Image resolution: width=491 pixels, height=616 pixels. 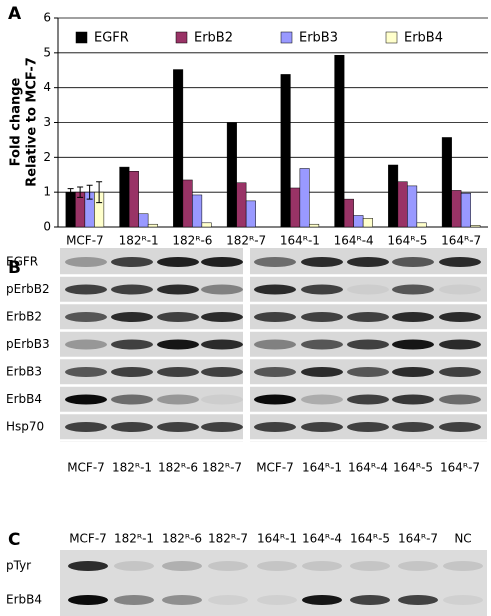 I want to click on x-tick-label: 182ᴿ-6, so click(x=192, y=241).